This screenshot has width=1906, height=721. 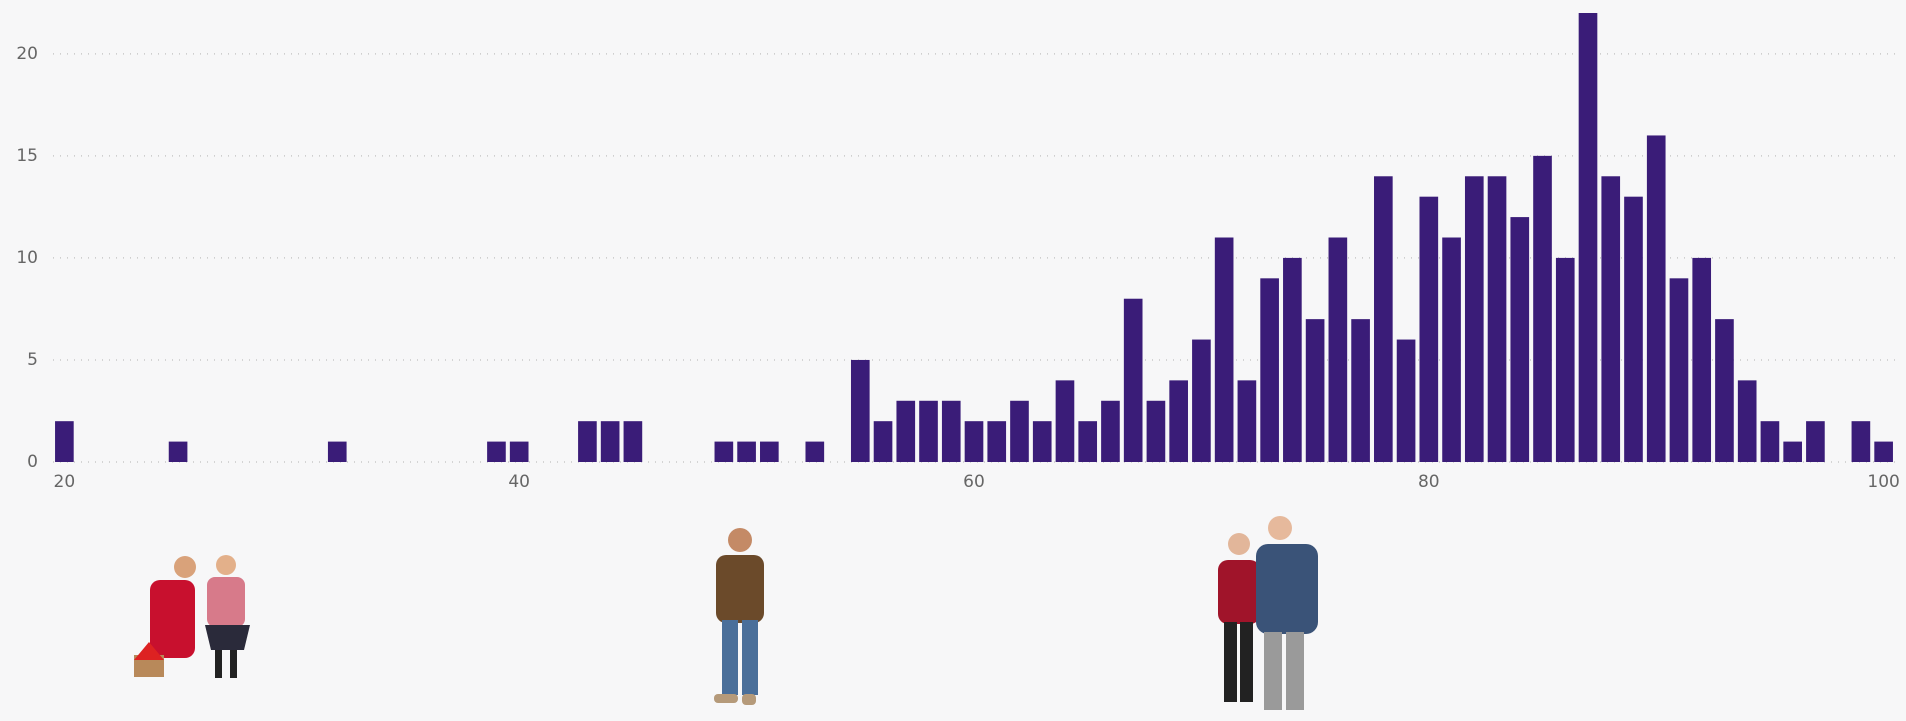 I want to click on y-tick-label: 15, so click(x=27, y=156).